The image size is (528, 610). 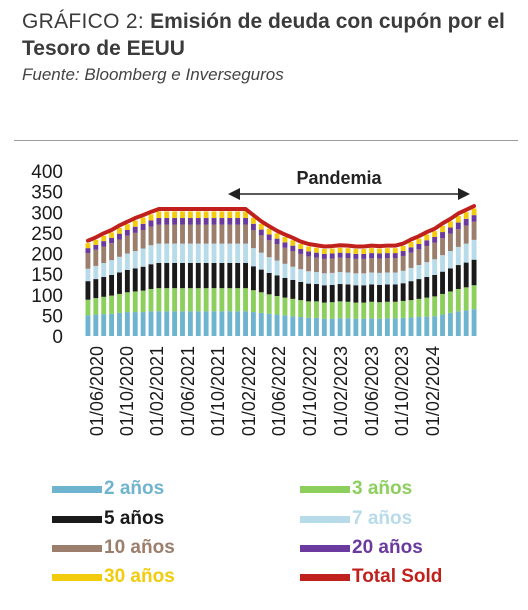 I want to click on x-tick-label: 01/06/2021, so click(x=188, y=391).